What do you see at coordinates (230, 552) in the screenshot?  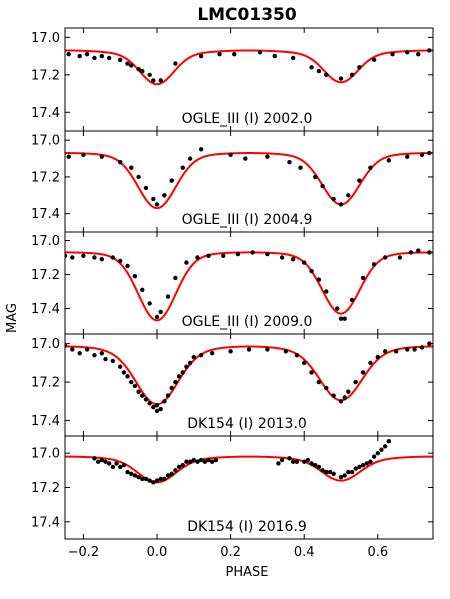 I see `x-tick-label: 0.2` at bounding box center [230, 552].